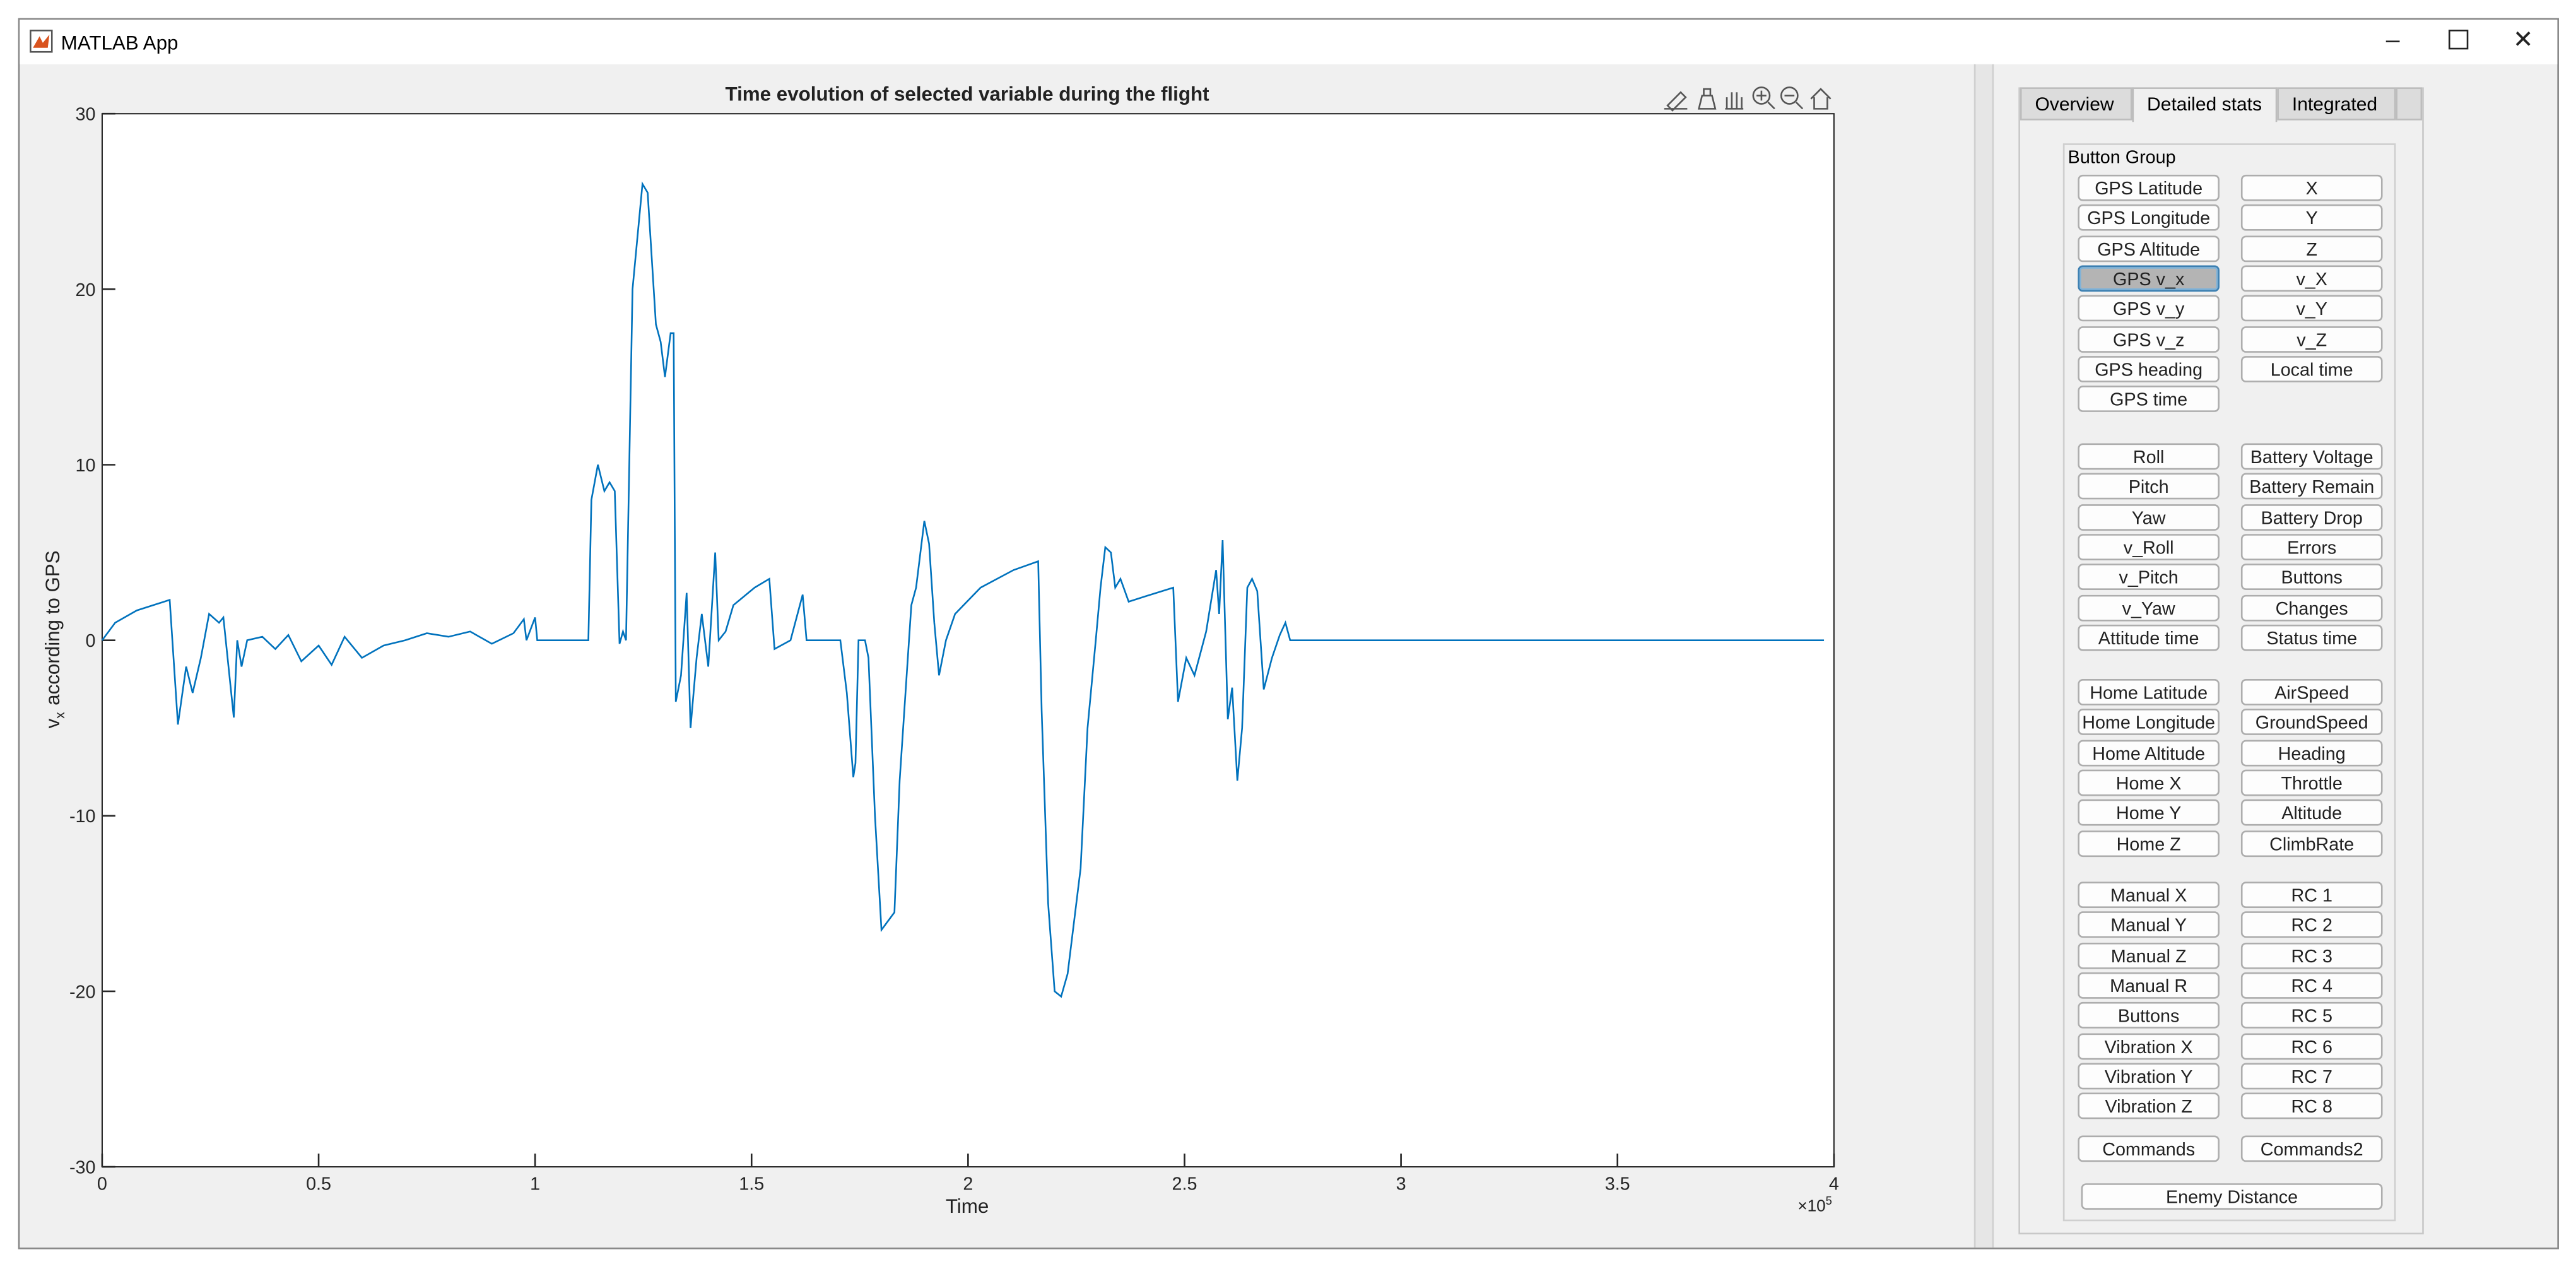  Describe the element at coordinates (2311, 187) in the screenshot. I see `option-button: X` at that location.